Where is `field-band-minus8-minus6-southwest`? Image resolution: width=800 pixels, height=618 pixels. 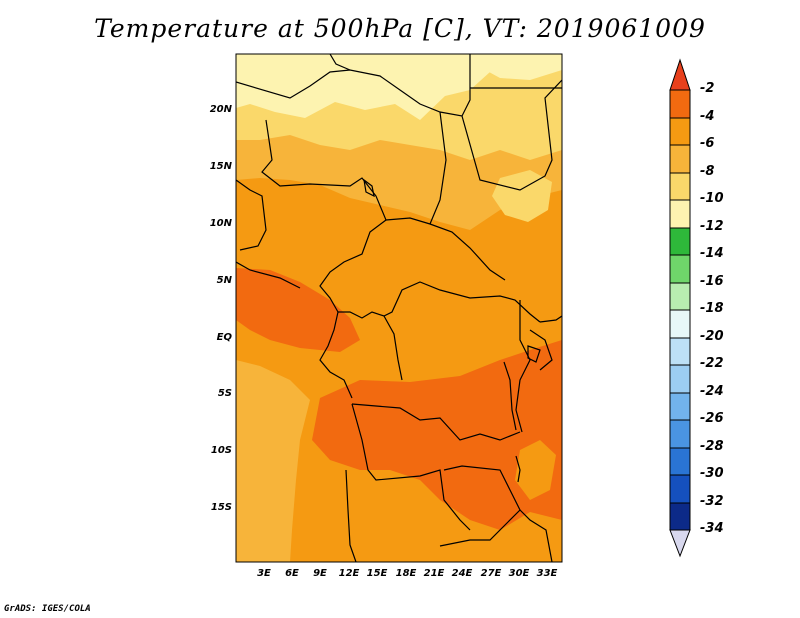
field-band-minus8-minus6-southwest is located at coordinates (273, 461).